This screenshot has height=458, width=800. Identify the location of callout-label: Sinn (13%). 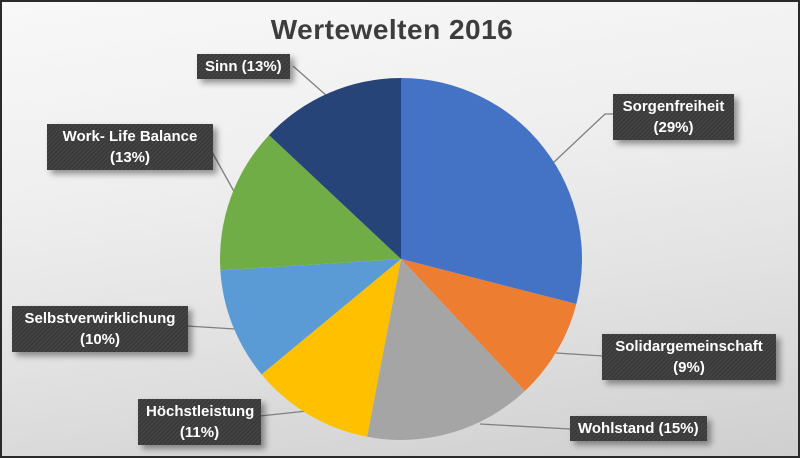
(243, 66).